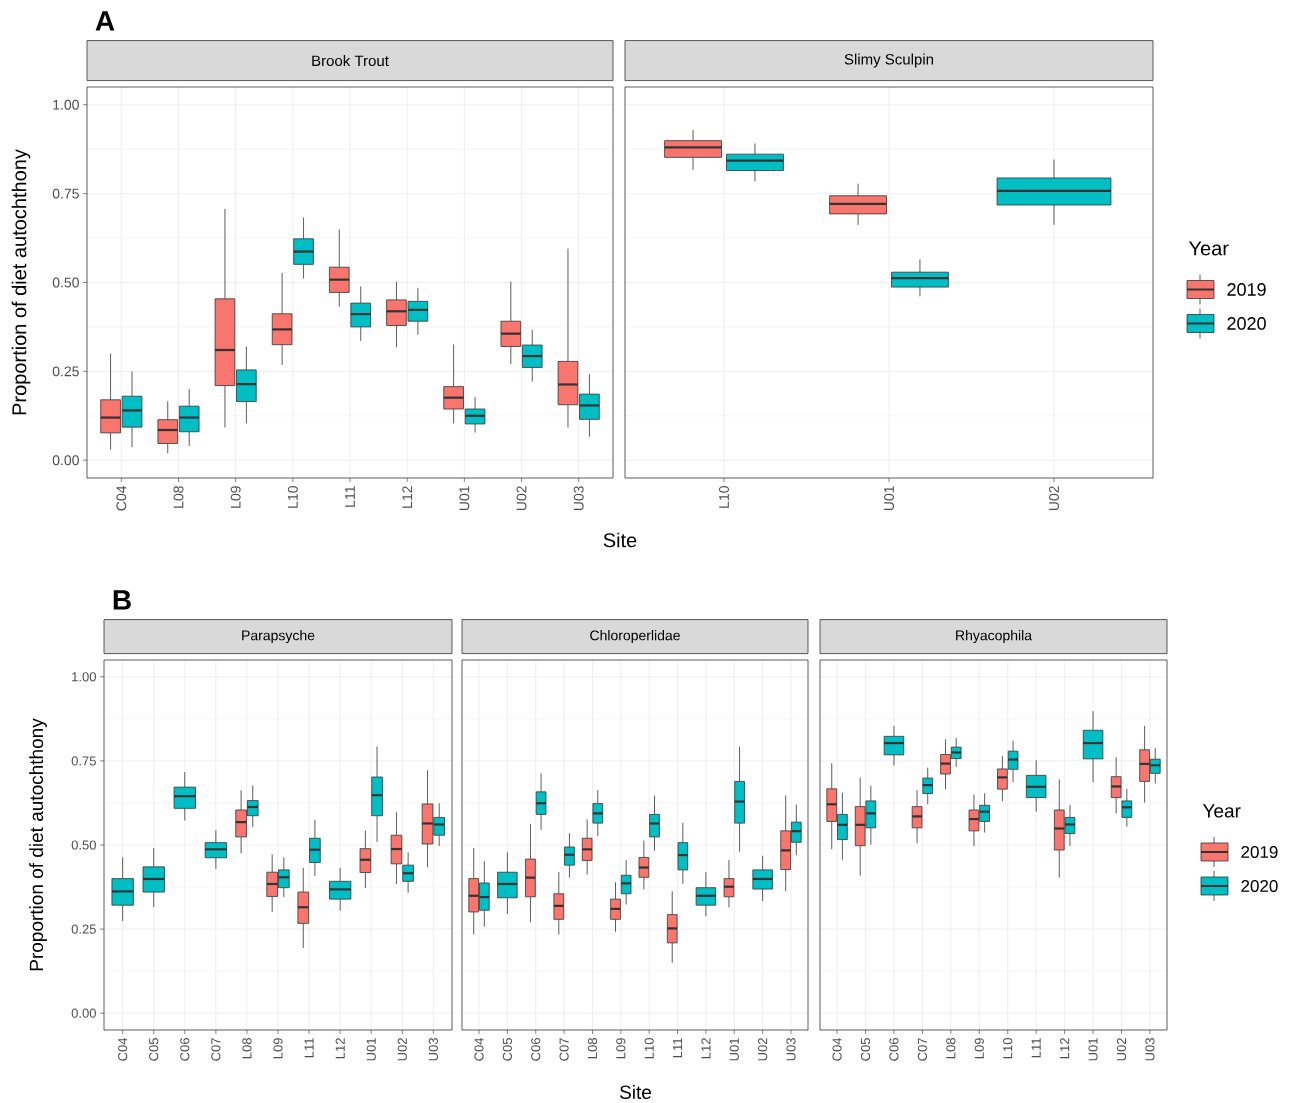  What do you see at coordinates (889, 60) in the screenshot?
I see `chart-title: Slimy Sculpin` at bounding box center [889, 60].